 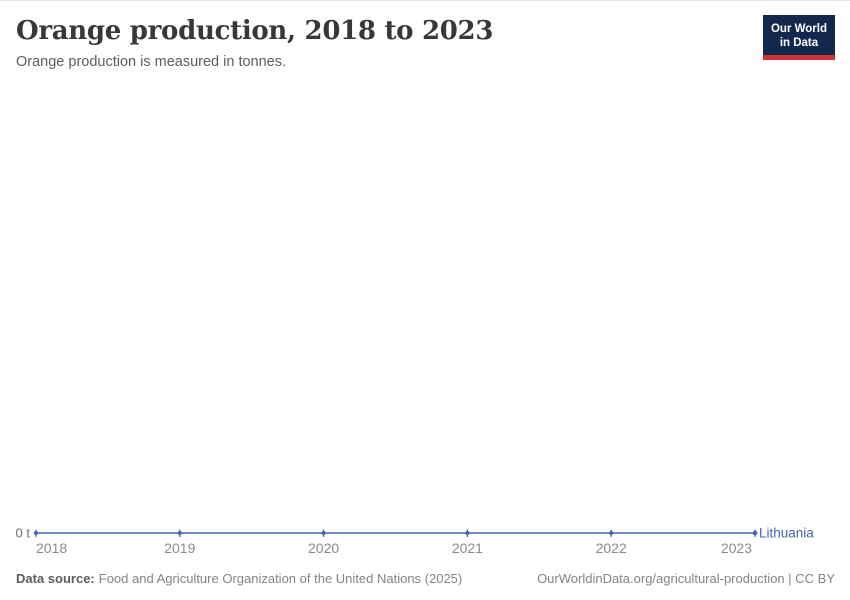 What do you see at coordinates (799, 43) in the screenshot?
I see `owid-logo-line2: in Data` at bounding box center [799, 43].